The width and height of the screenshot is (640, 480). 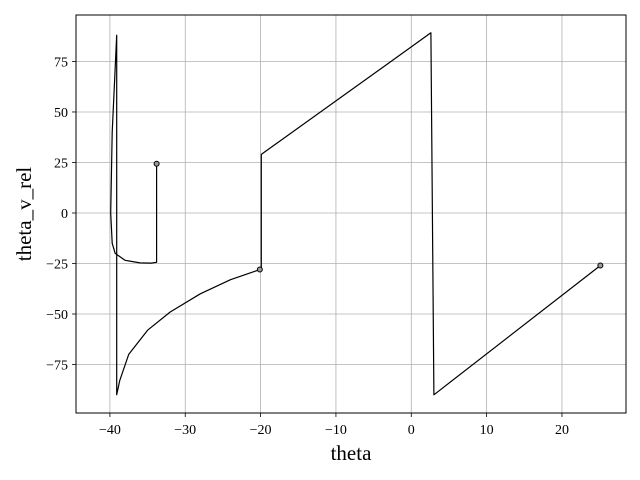 What do you see at coordinates (57, 366) in the screenshot?
I see `y-tick-label: −75` at bounding box center [57, 366].